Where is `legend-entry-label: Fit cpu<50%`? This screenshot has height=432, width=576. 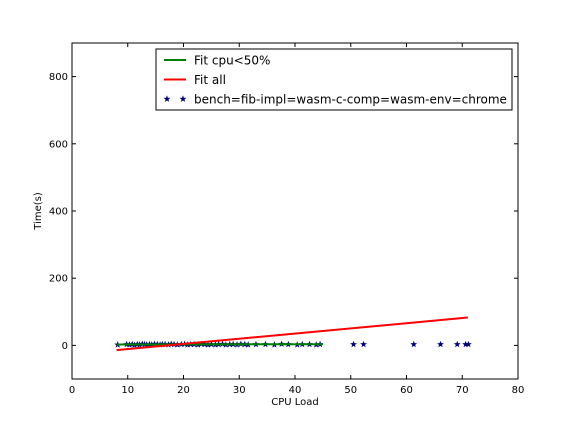 legend-entry-label: Fit cpu<50% is located at coordinates (232, 61).